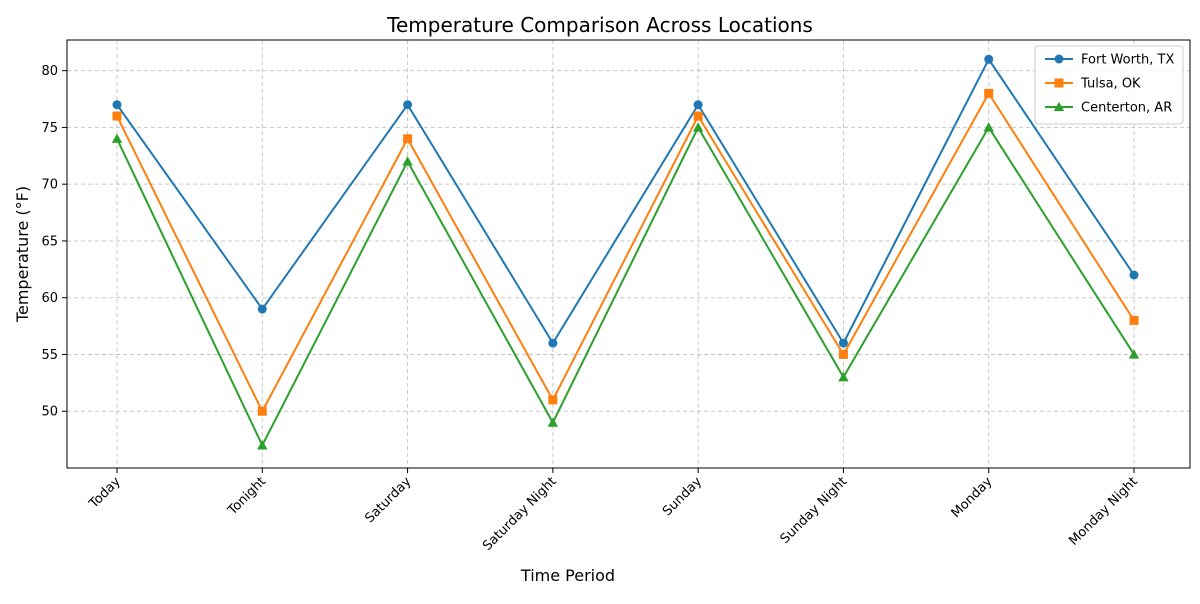  I want to click on legend: Fort Worth, TX Tulsa, OK Centerton, AR, so click(1109, 85).